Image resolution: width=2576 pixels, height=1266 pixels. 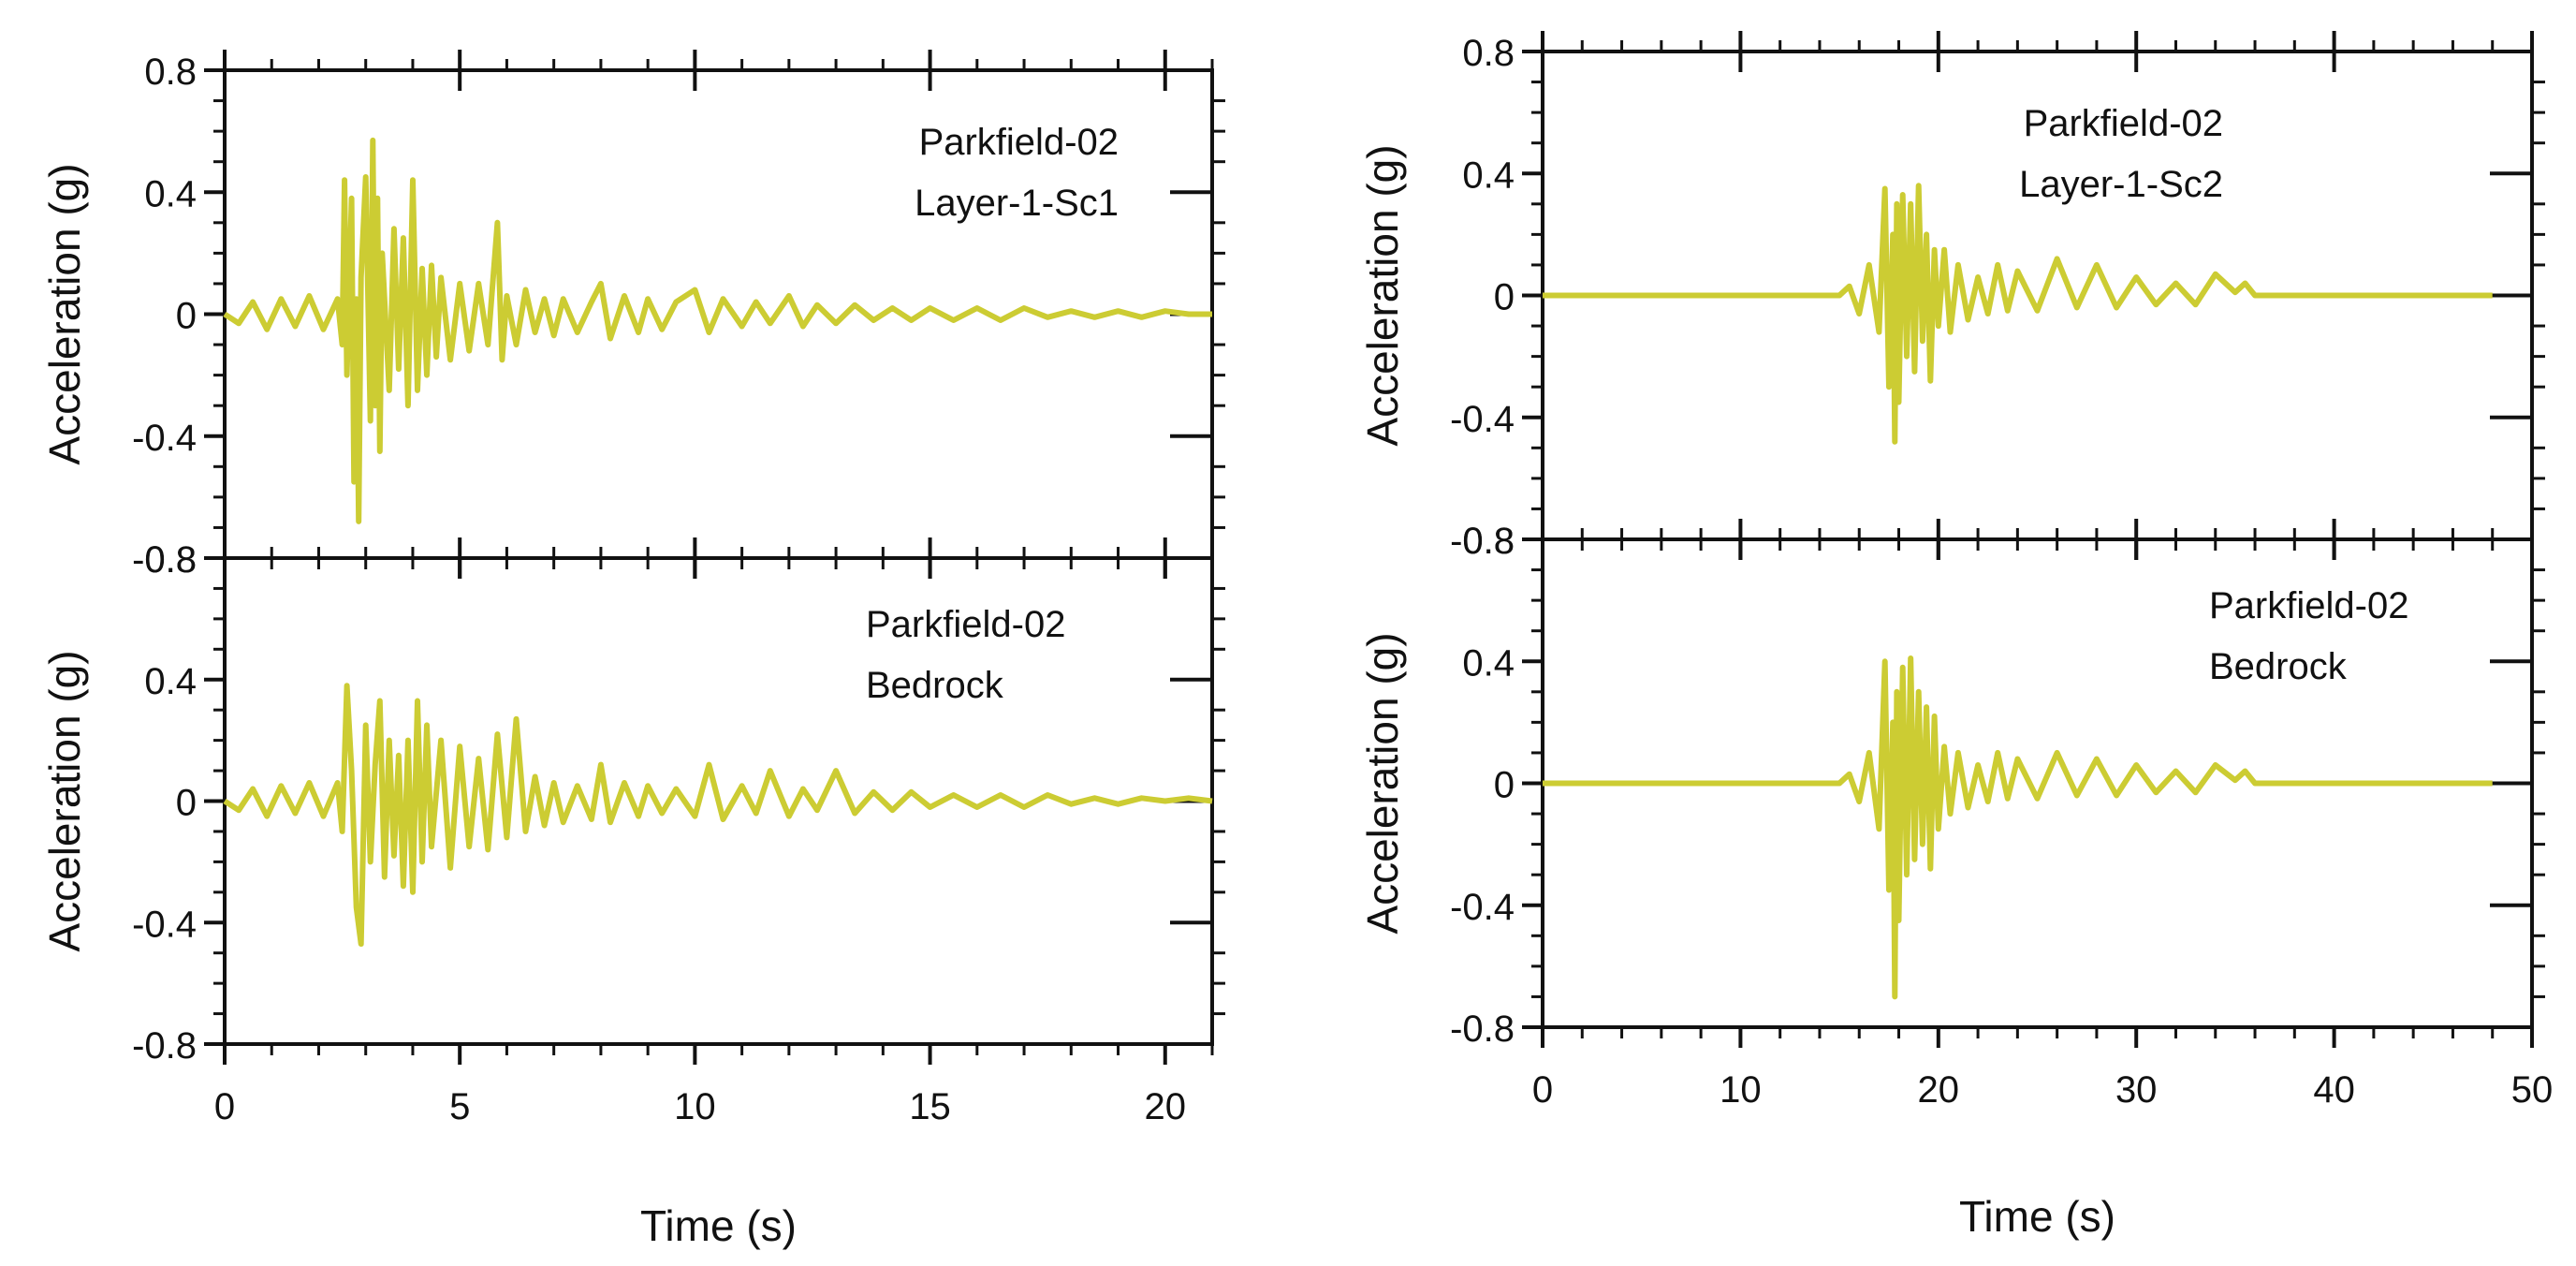 I want to click on x-tick-label: 30, so click(x=2136, y=1090).